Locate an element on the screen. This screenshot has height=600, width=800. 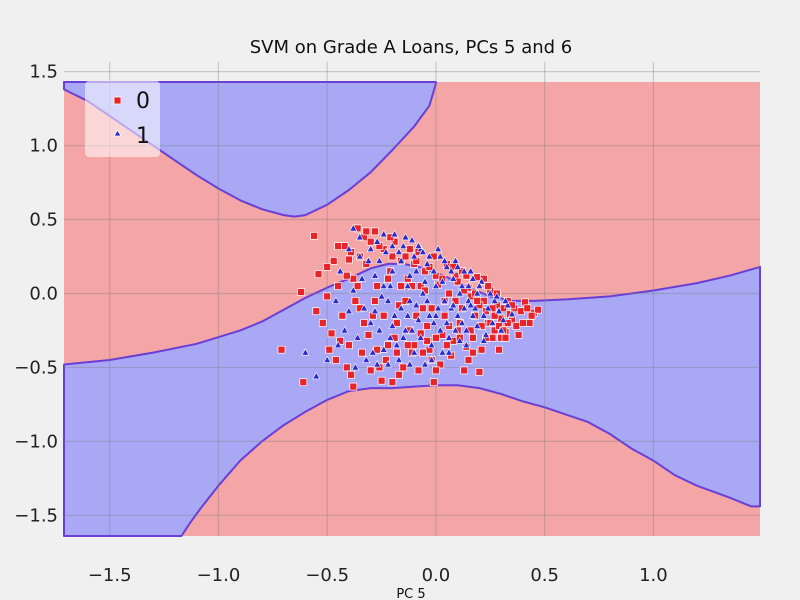
legend: 0 1 is located at coordinates (122, 119).